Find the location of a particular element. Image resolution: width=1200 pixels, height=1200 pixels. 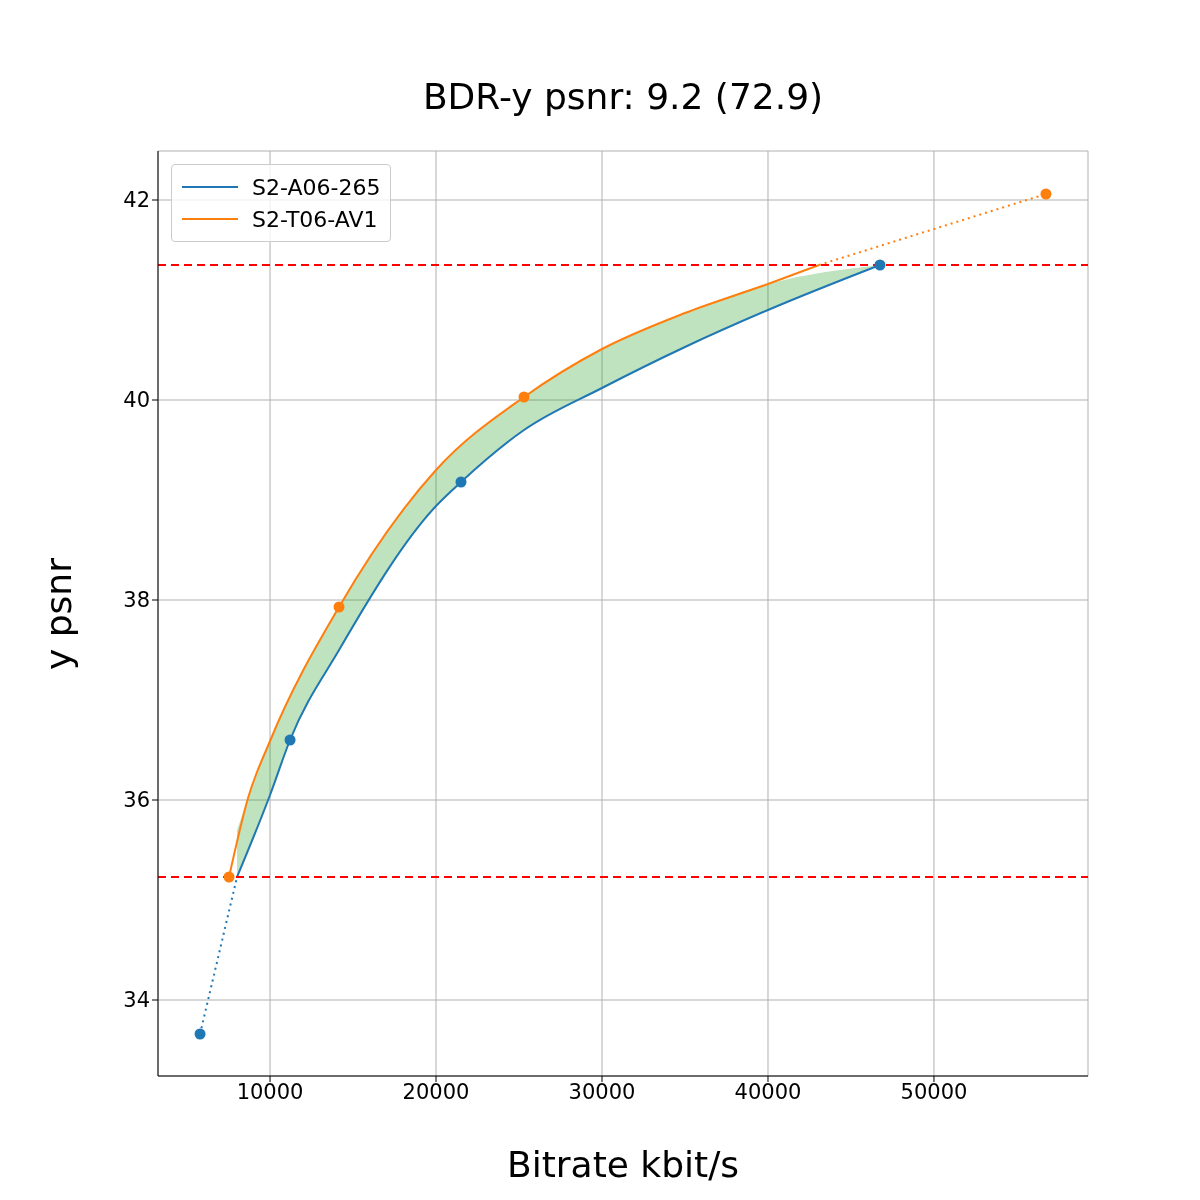

y-tick-label: 36 is located at coordinates (136, 800).